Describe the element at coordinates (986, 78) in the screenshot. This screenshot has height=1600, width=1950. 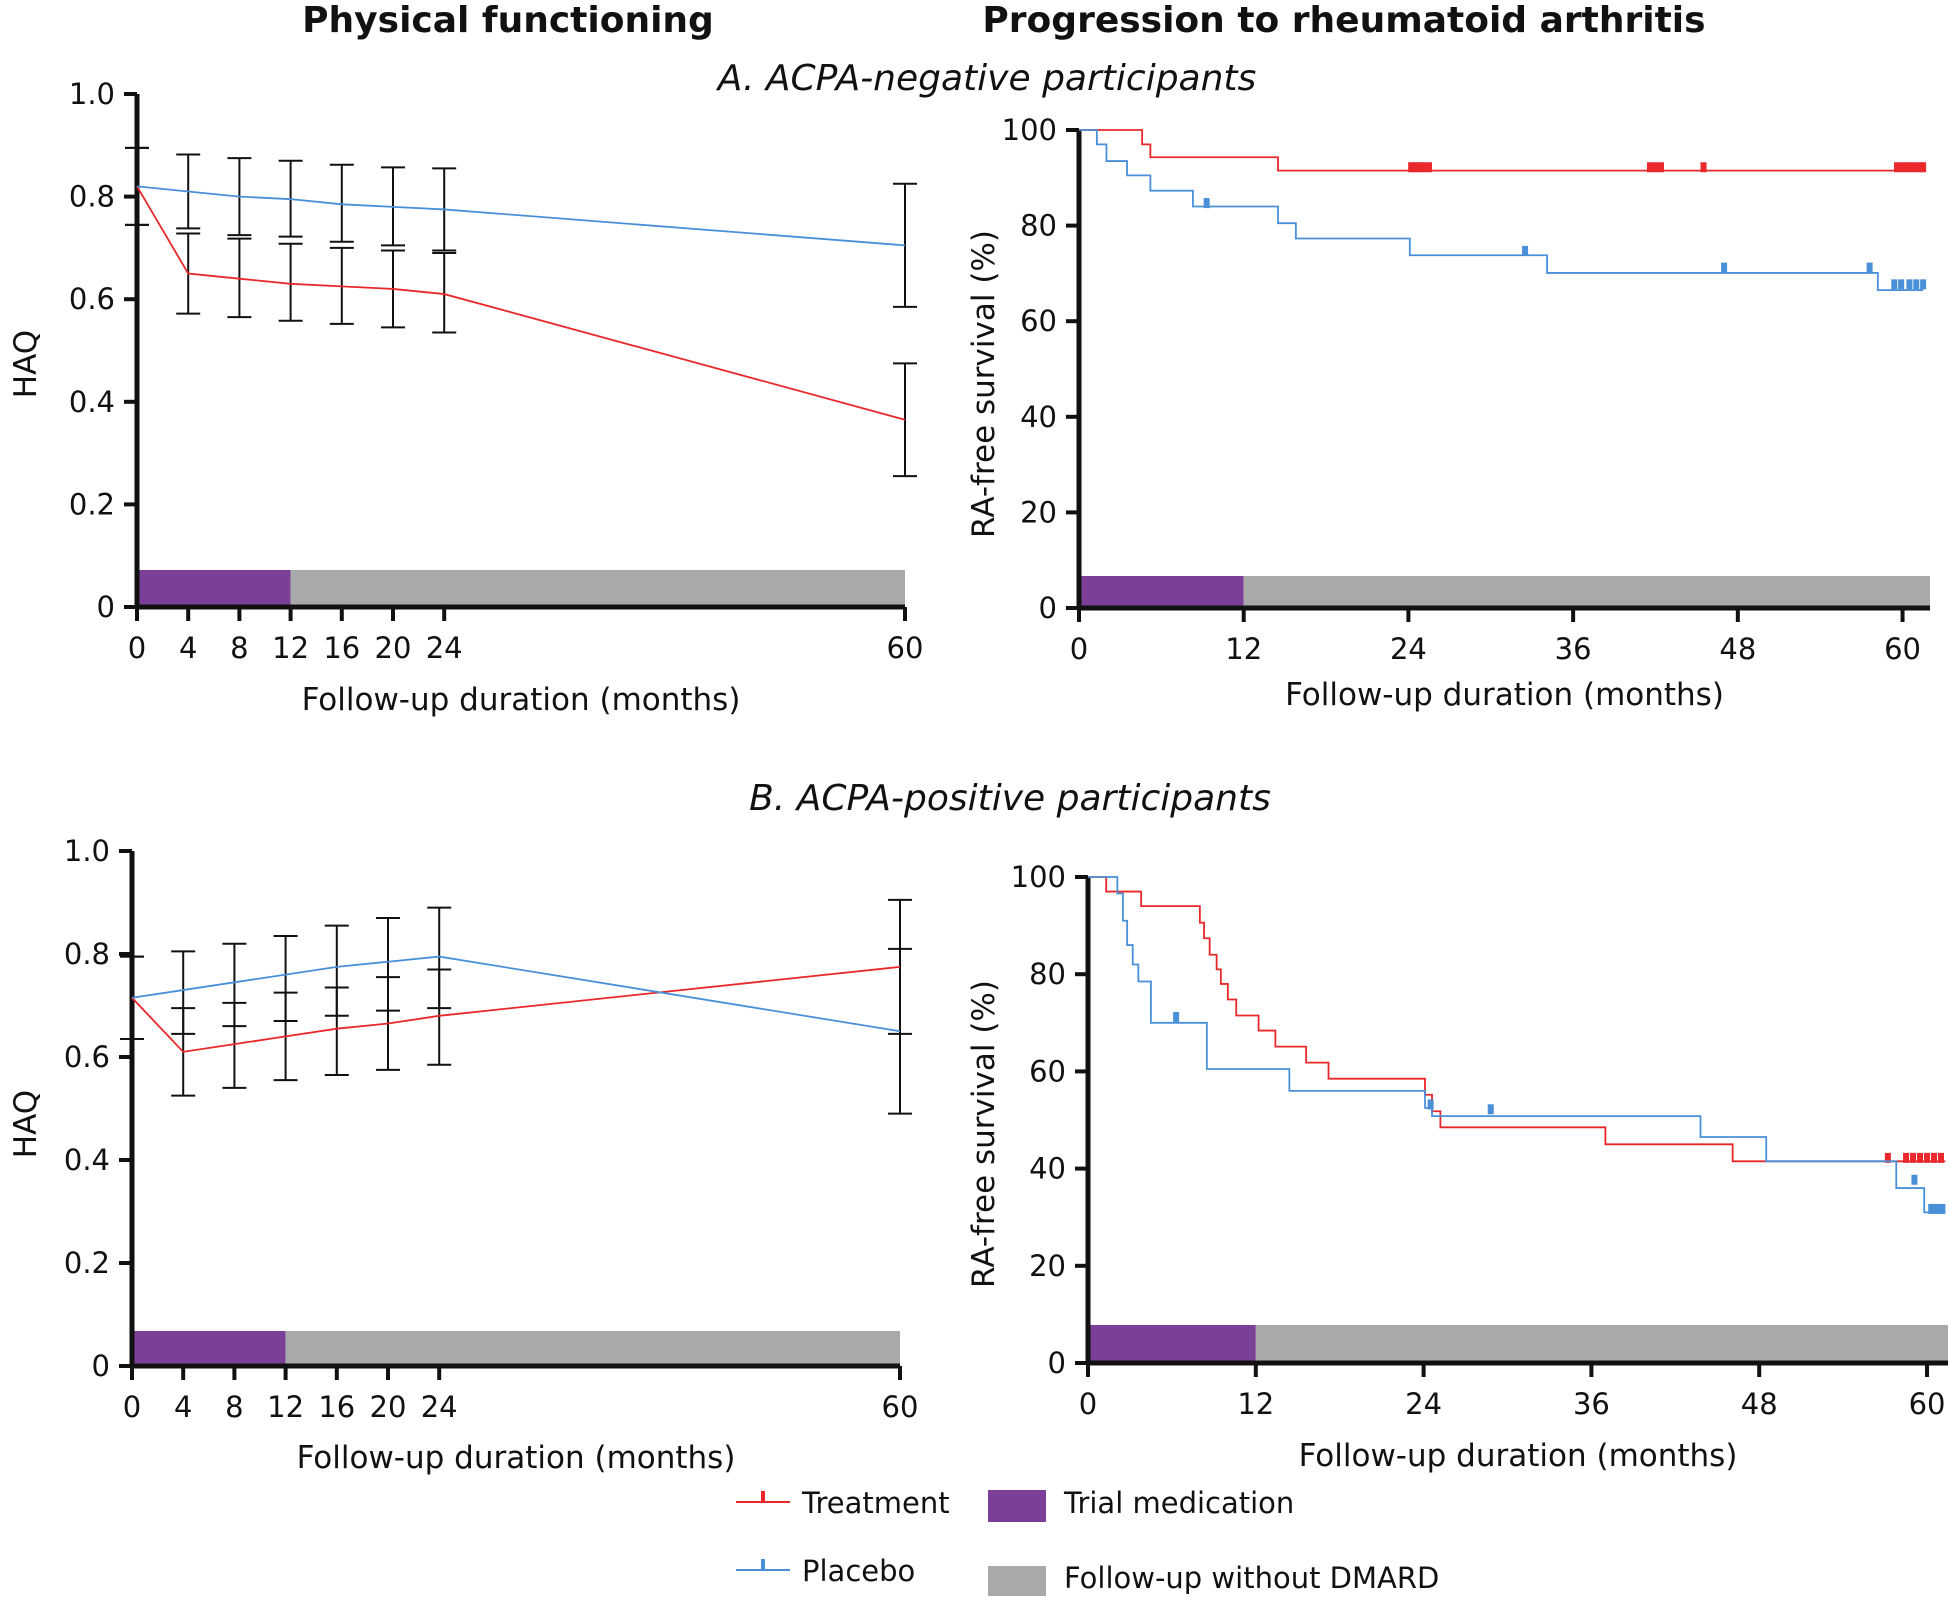
I see `section-title-acpa-negative: A. ACPA-negative participants` at that location.